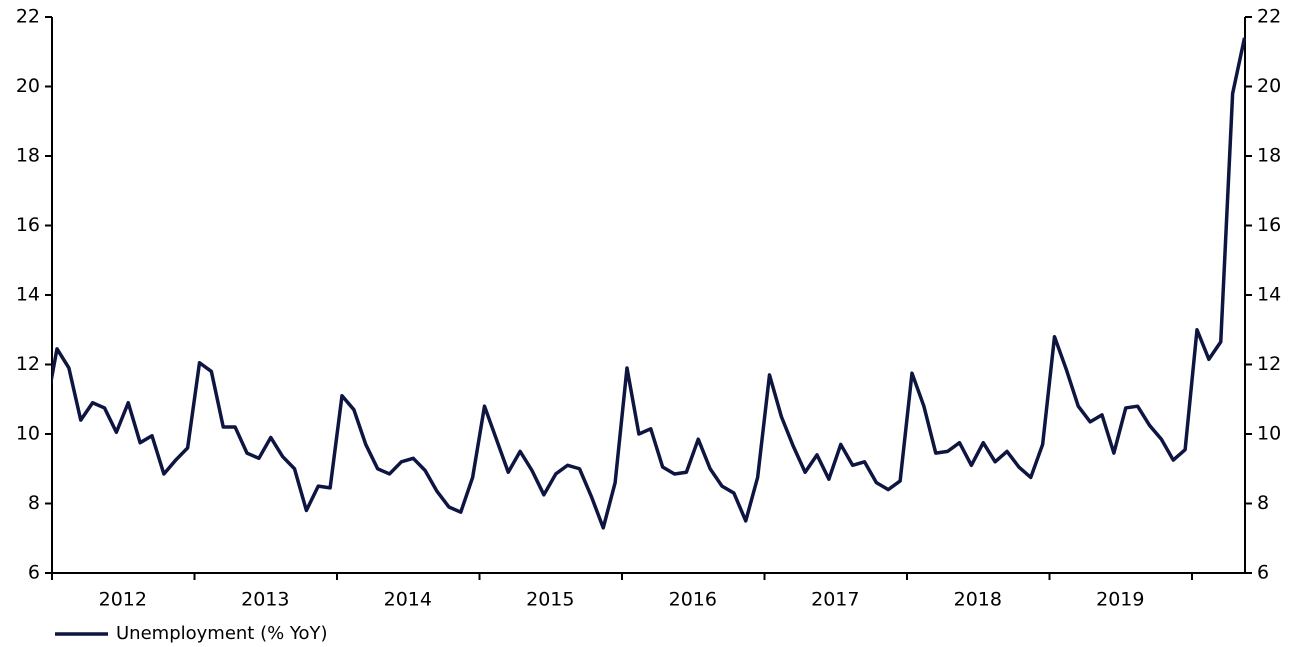 The image size is (1292, 647). Describe the element at coordinates (1269, 434) in the screenshot. I see `y2-tick-label: 10` at that location.